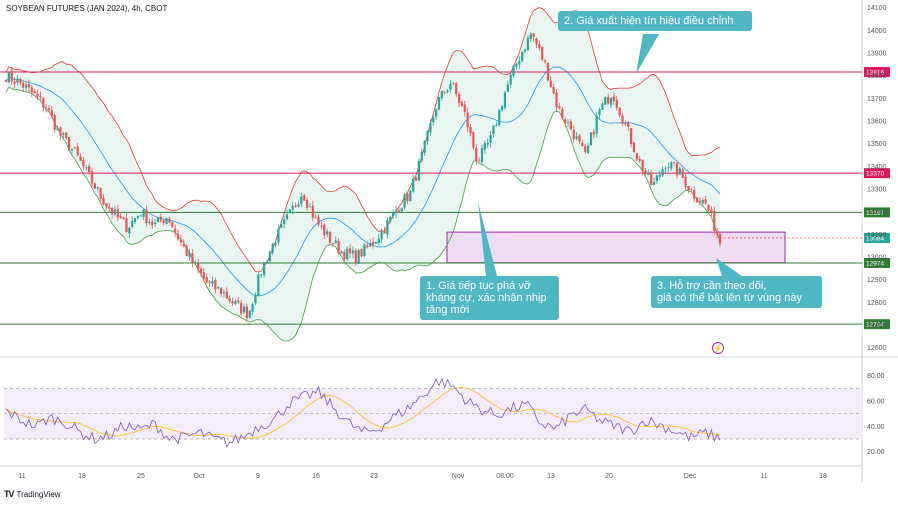 This screenshot has height=505, width=898. Describe the element at coordinates (199, 476) in the screenshot. I see `time-tick-label: Oct` at that location.